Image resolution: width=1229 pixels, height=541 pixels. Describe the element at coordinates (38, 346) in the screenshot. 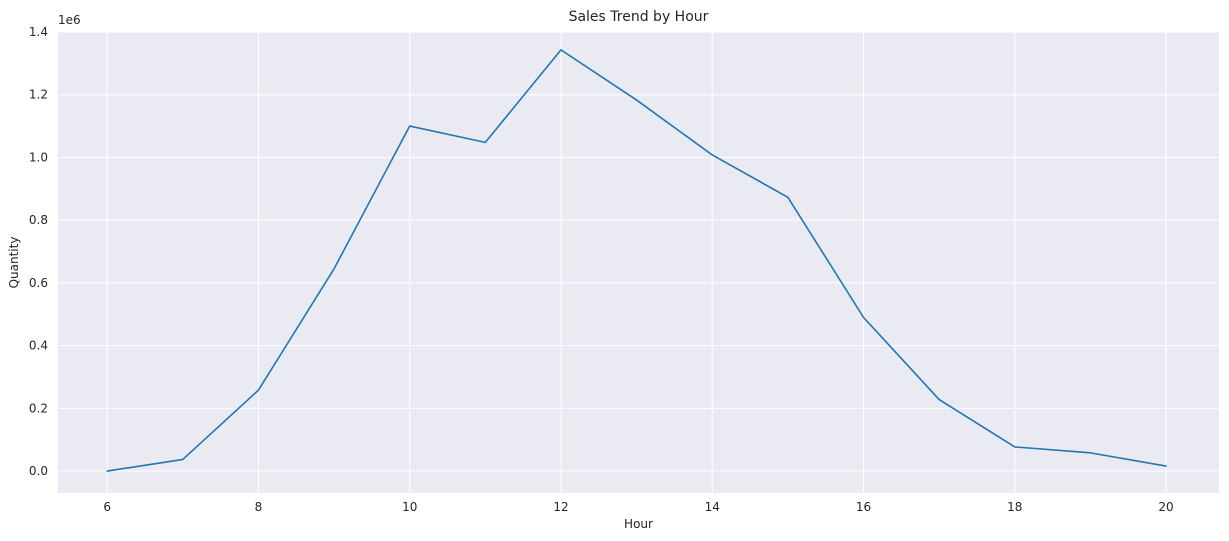

I see `y-tick-label: 0.4` at that location.